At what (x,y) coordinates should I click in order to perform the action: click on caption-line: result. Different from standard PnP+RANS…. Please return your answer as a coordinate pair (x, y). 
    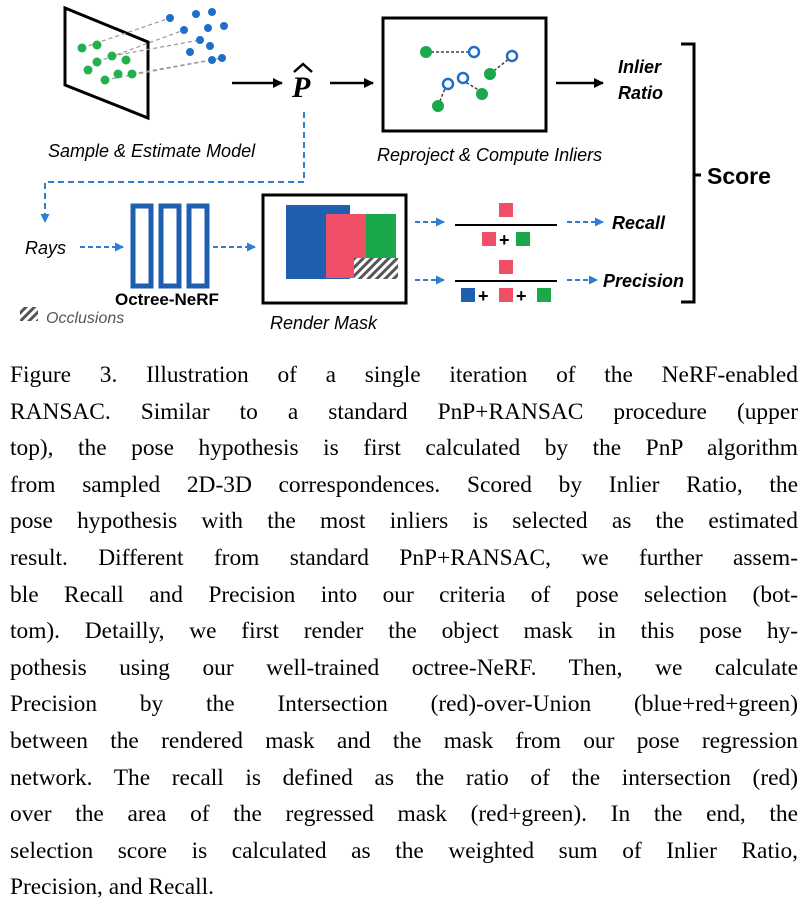
    Looking at the image, I should click on (404, 557).